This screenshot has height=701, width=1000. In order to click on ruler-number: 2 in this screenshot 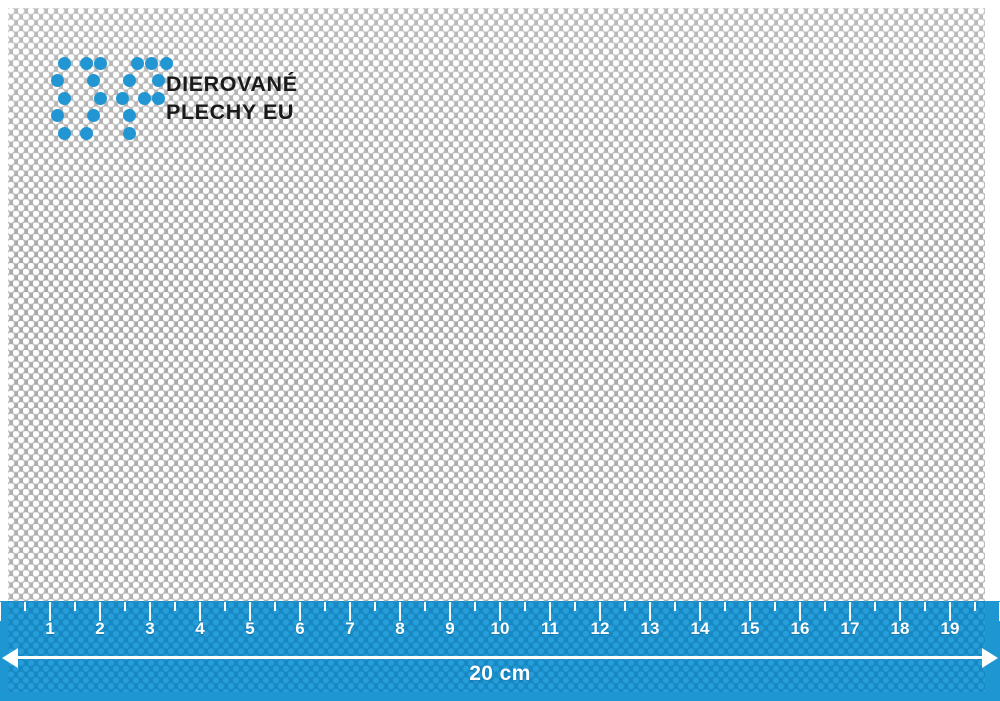, I will do `click(100, 628)`.